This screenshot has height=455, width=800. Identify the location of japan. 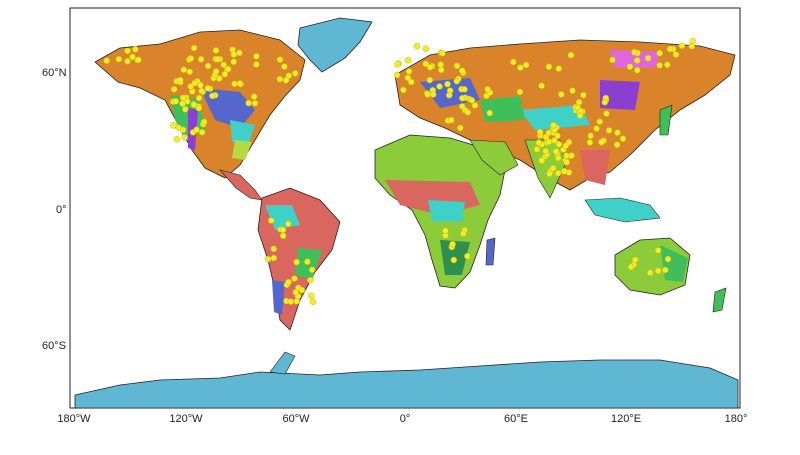
(666, 120).